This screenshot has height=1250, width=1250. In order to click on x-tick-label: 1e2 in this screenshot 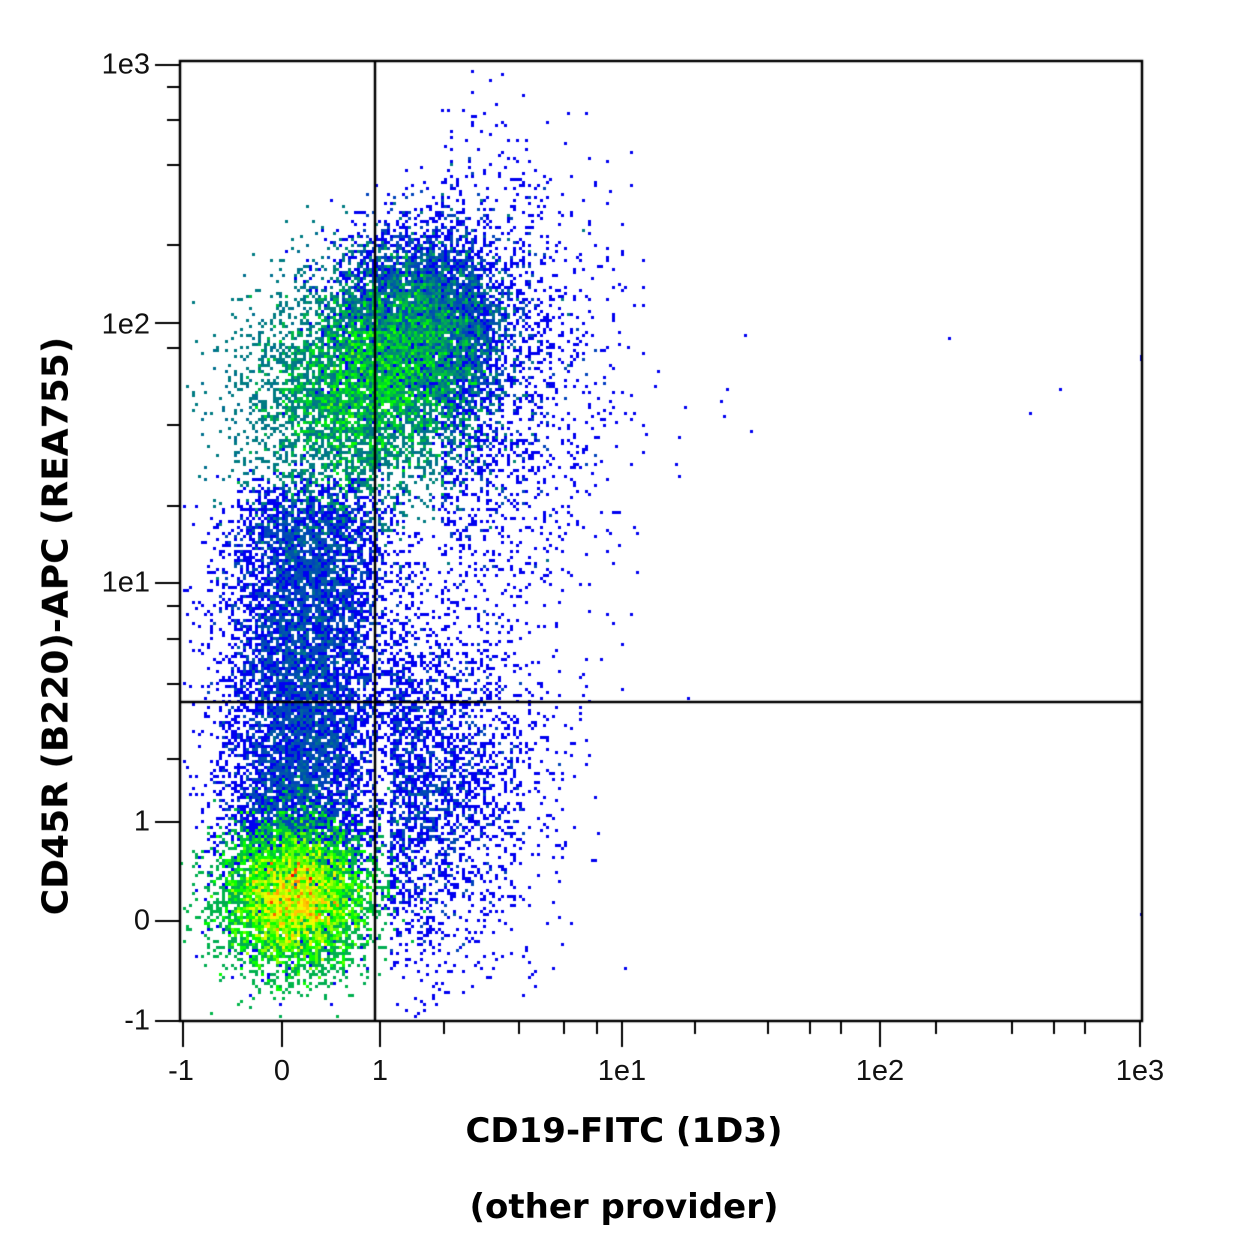, I will do `click(880, 1071)`.